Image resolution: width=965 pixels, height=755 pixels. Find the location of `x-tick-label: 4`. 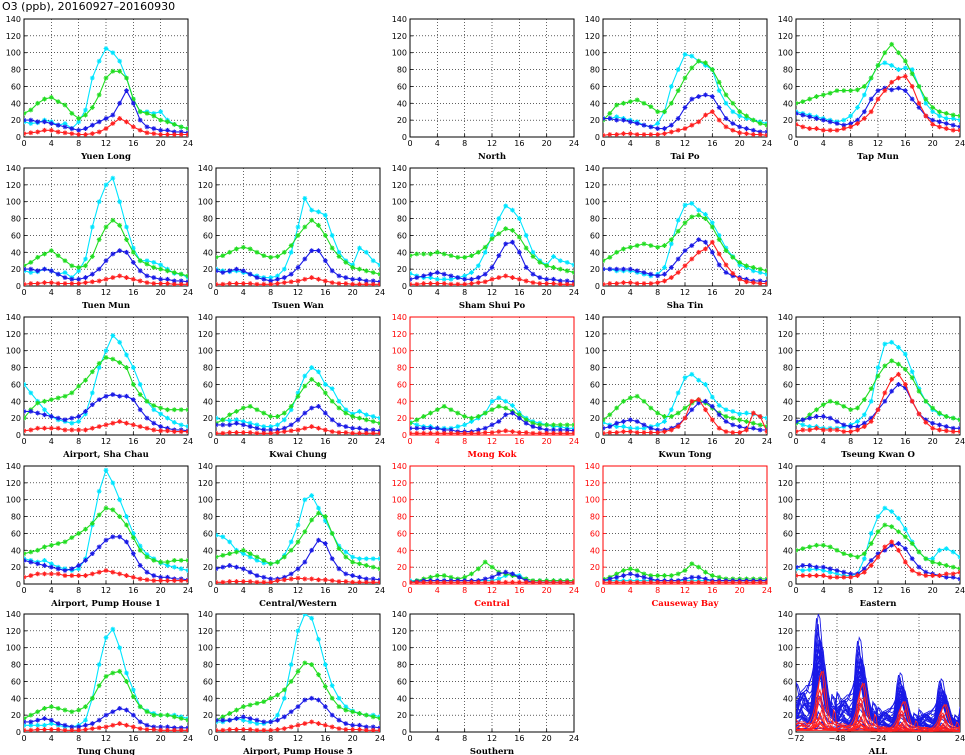

x-tick-label: 4 is located at coordinates (51, 738).